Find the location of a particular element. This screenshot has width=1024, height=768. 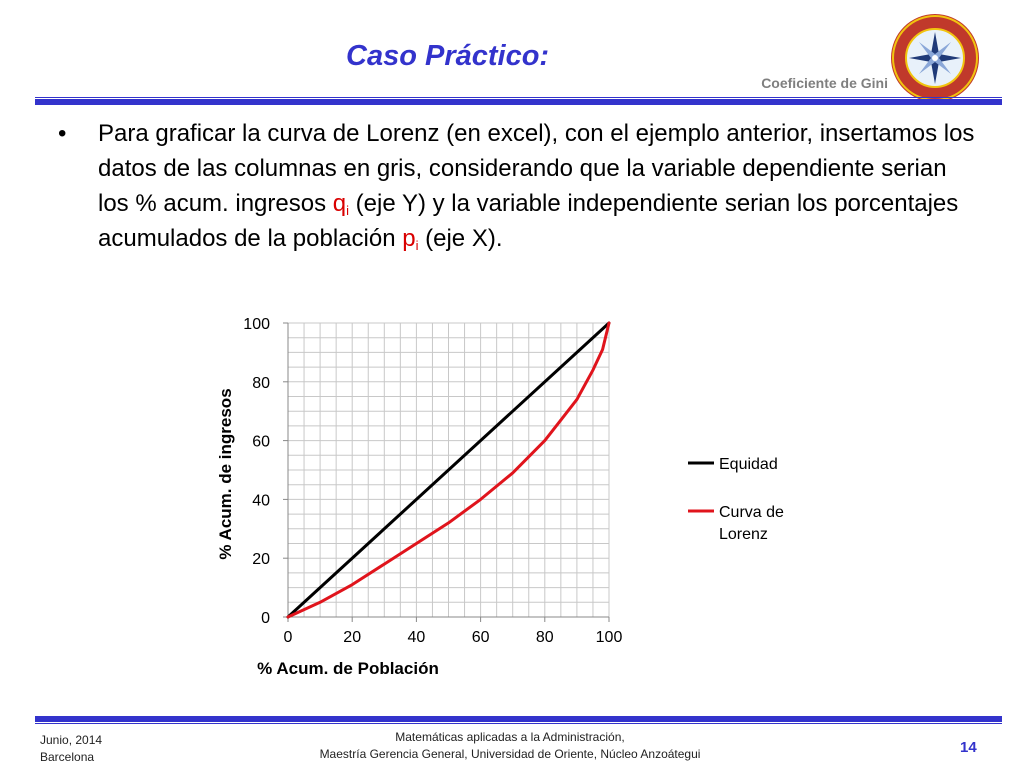

variable-p: pi is located at coordinates (410, 238).